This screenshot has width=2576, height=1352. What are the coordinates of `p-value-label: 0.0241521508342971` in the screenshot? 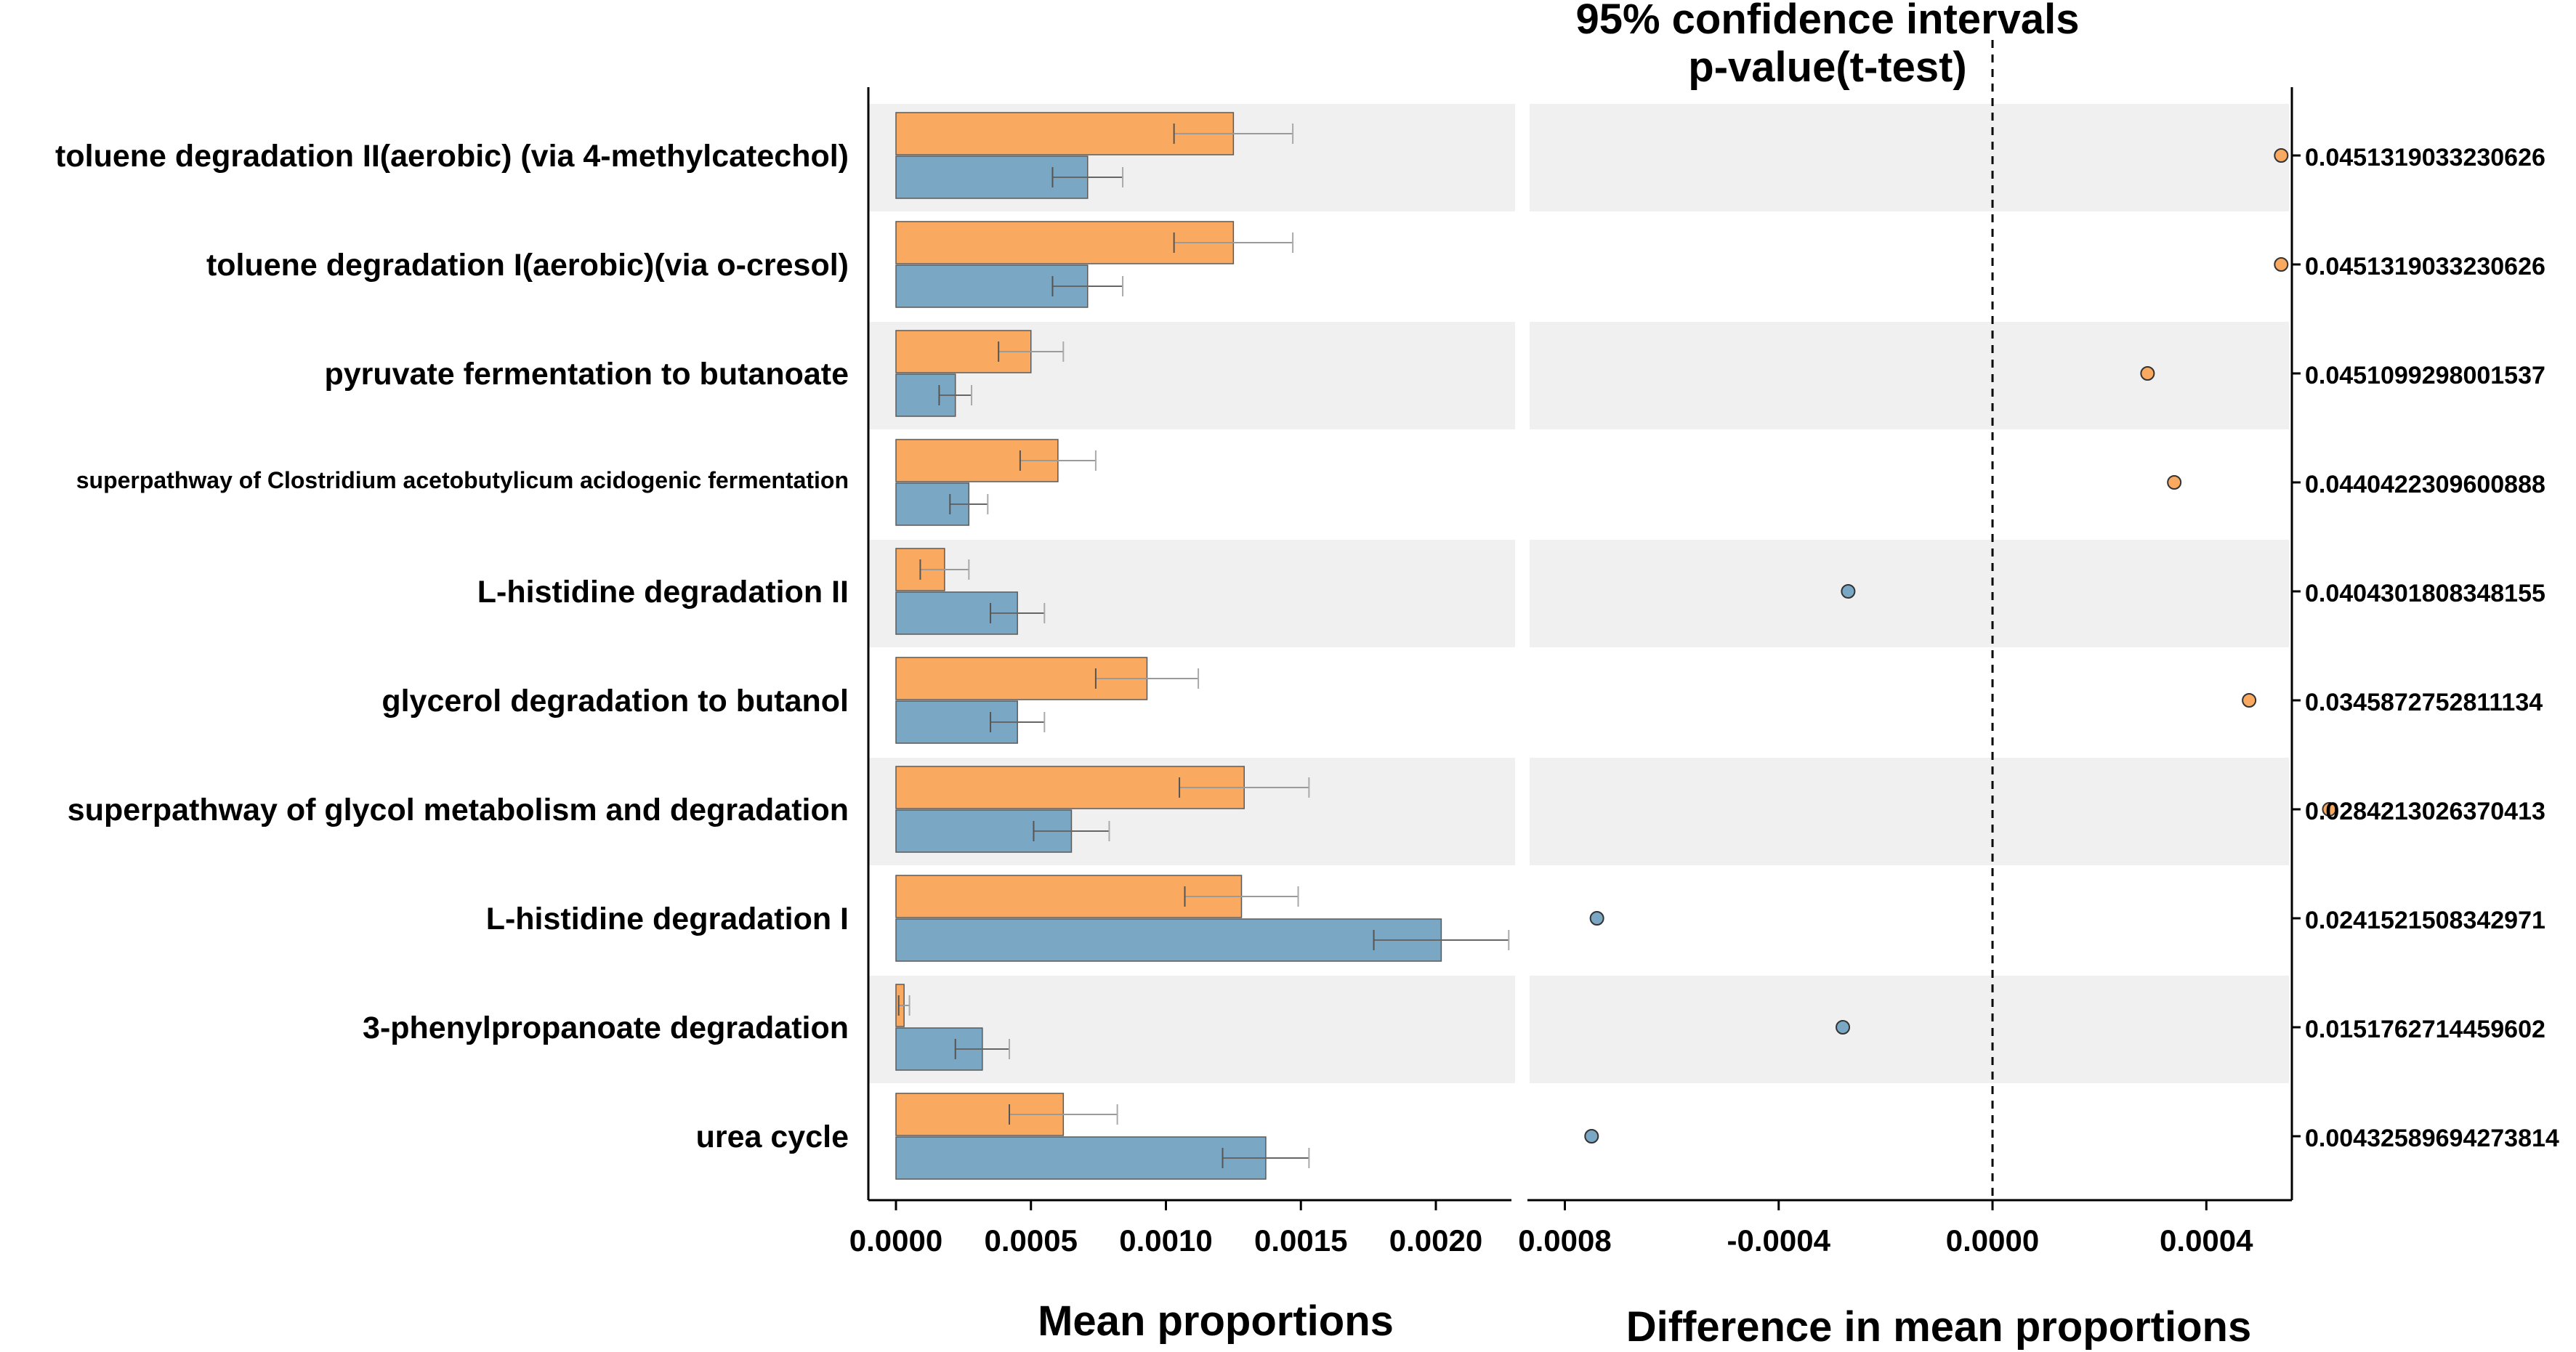 It's located at (2425, 920).